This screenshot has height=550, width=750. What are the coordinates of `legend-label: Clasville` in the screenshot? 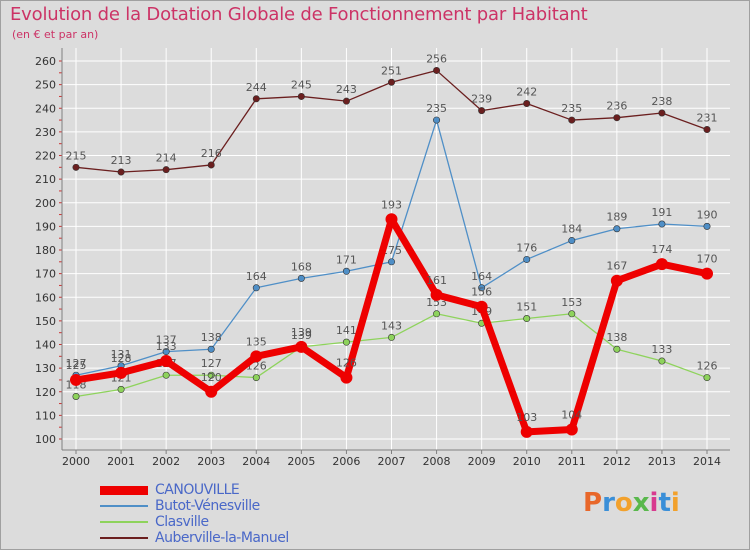 It's located at (182, 522).